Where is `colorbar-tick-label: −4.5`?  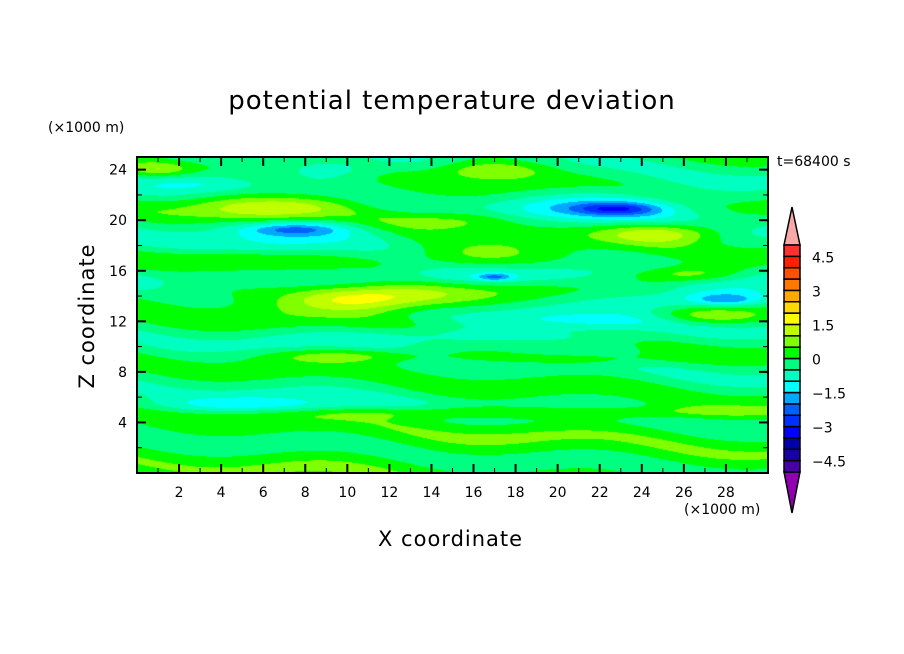
colorbar-tick-label: −4.5 is located at coordinates (829, 463).